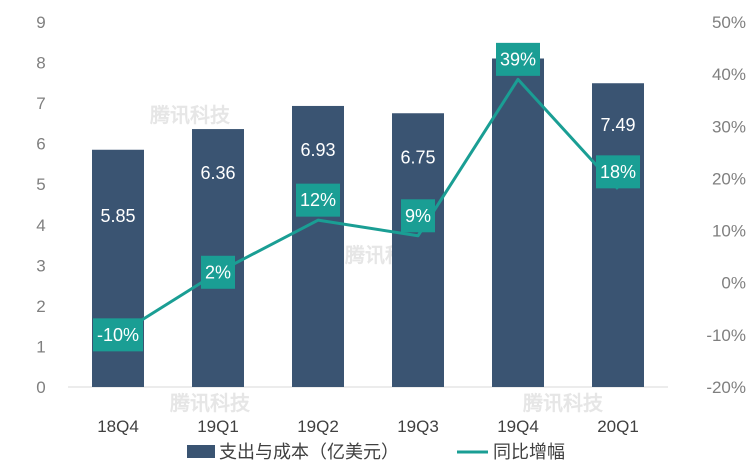  Describe the element at coordinates (40, 225) in the screenshot. I see `left-tick-4: 4` at that location.